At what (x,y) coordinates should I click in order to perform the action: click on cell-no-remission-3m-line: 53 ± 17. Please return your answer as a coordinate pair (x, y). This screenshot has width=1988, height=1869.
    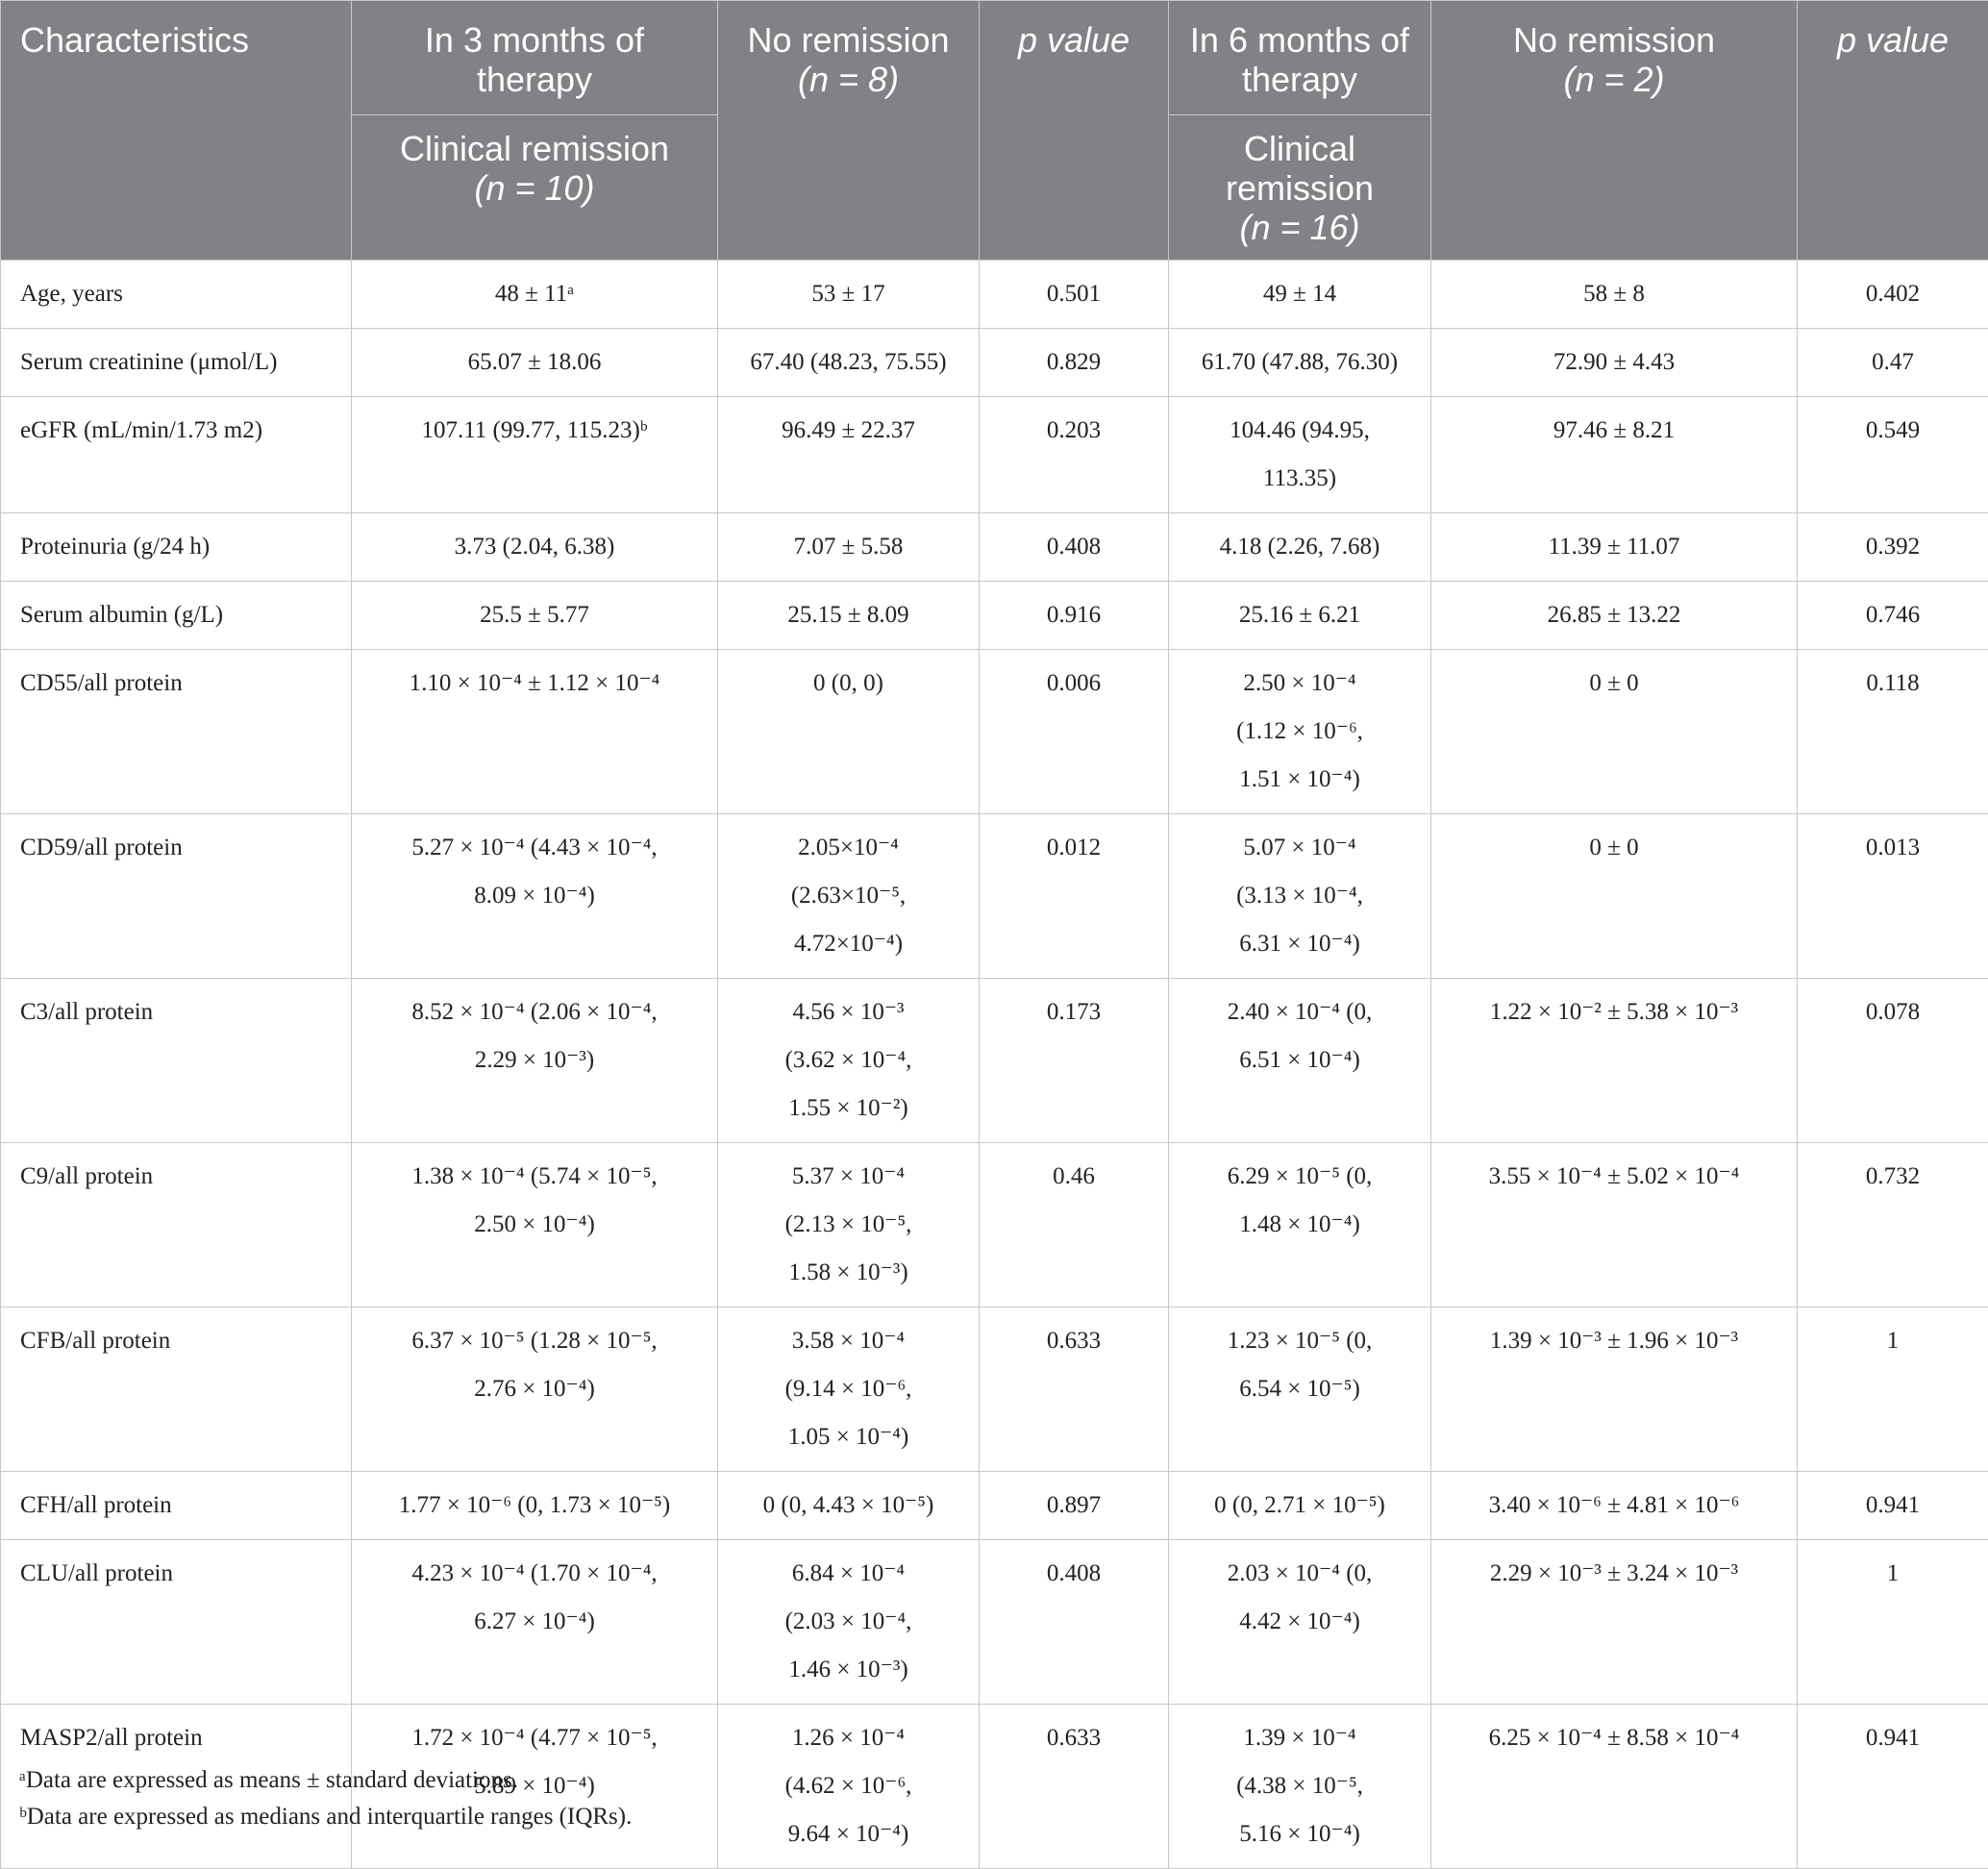
    Looking at the image, I should click on (849, 294).